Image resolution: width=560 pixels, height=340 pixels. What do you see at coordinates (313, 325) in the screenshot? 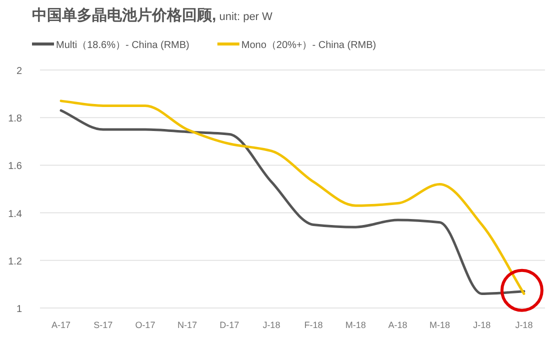
I see `x-tick-label: F-18` at bounding box center [313, 325].